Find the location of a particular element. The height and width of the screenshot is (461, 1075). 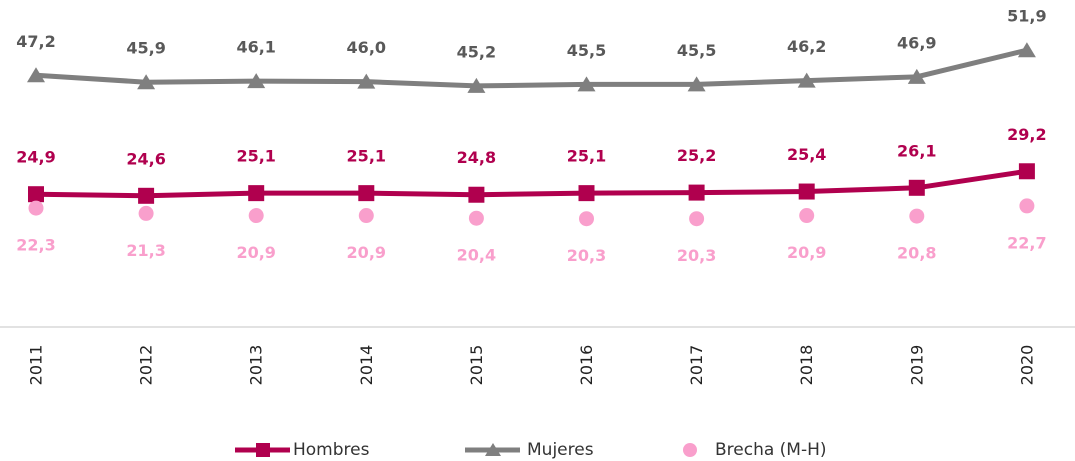

x-tick-label: 2016 is located at coordinates (586, 365).